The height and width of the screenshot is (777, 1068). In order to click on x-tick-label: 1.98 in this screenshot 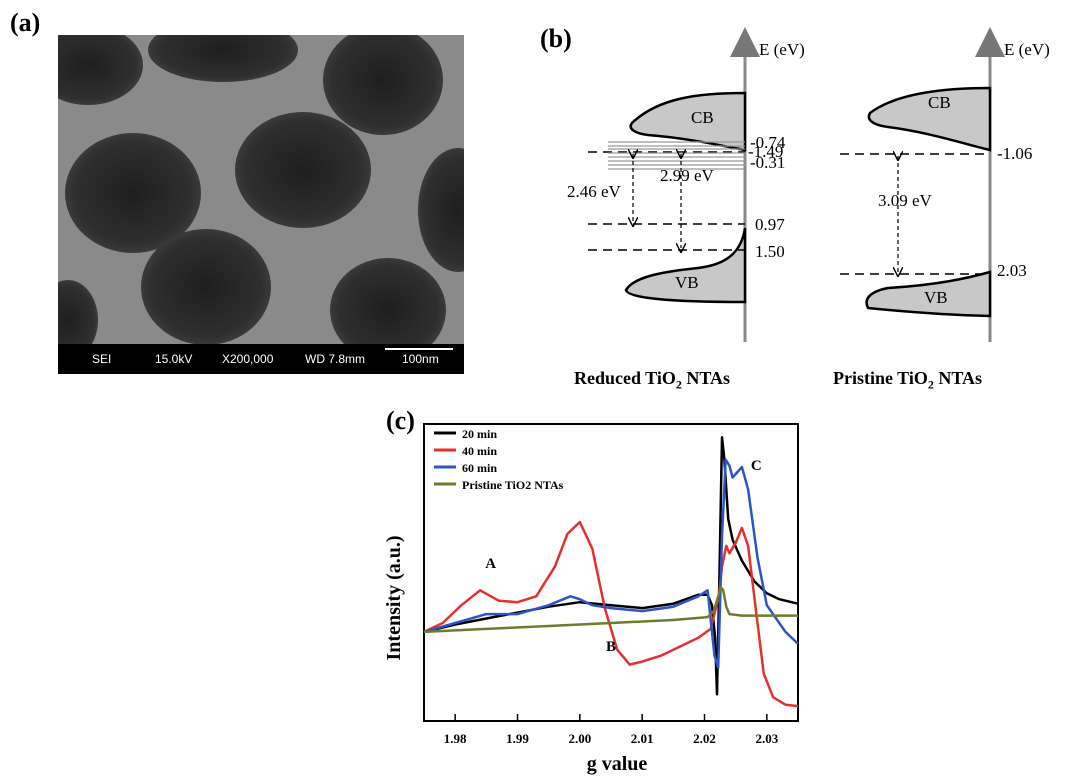, I will do `click(455, 738)`.